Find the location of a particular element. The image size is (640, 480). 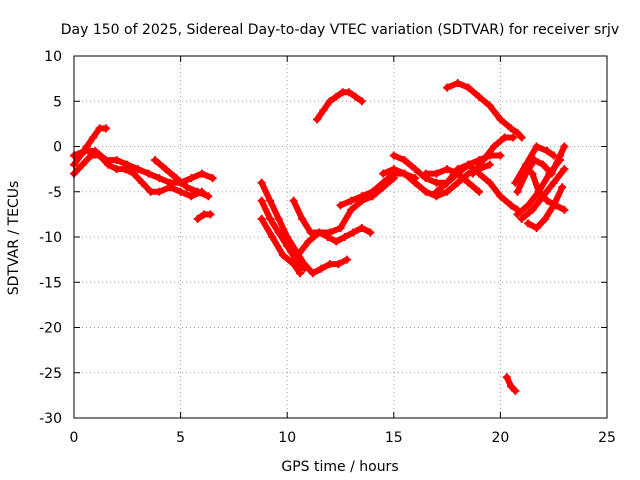

y-tick-label: -25 is located at coordinates (50, 374).